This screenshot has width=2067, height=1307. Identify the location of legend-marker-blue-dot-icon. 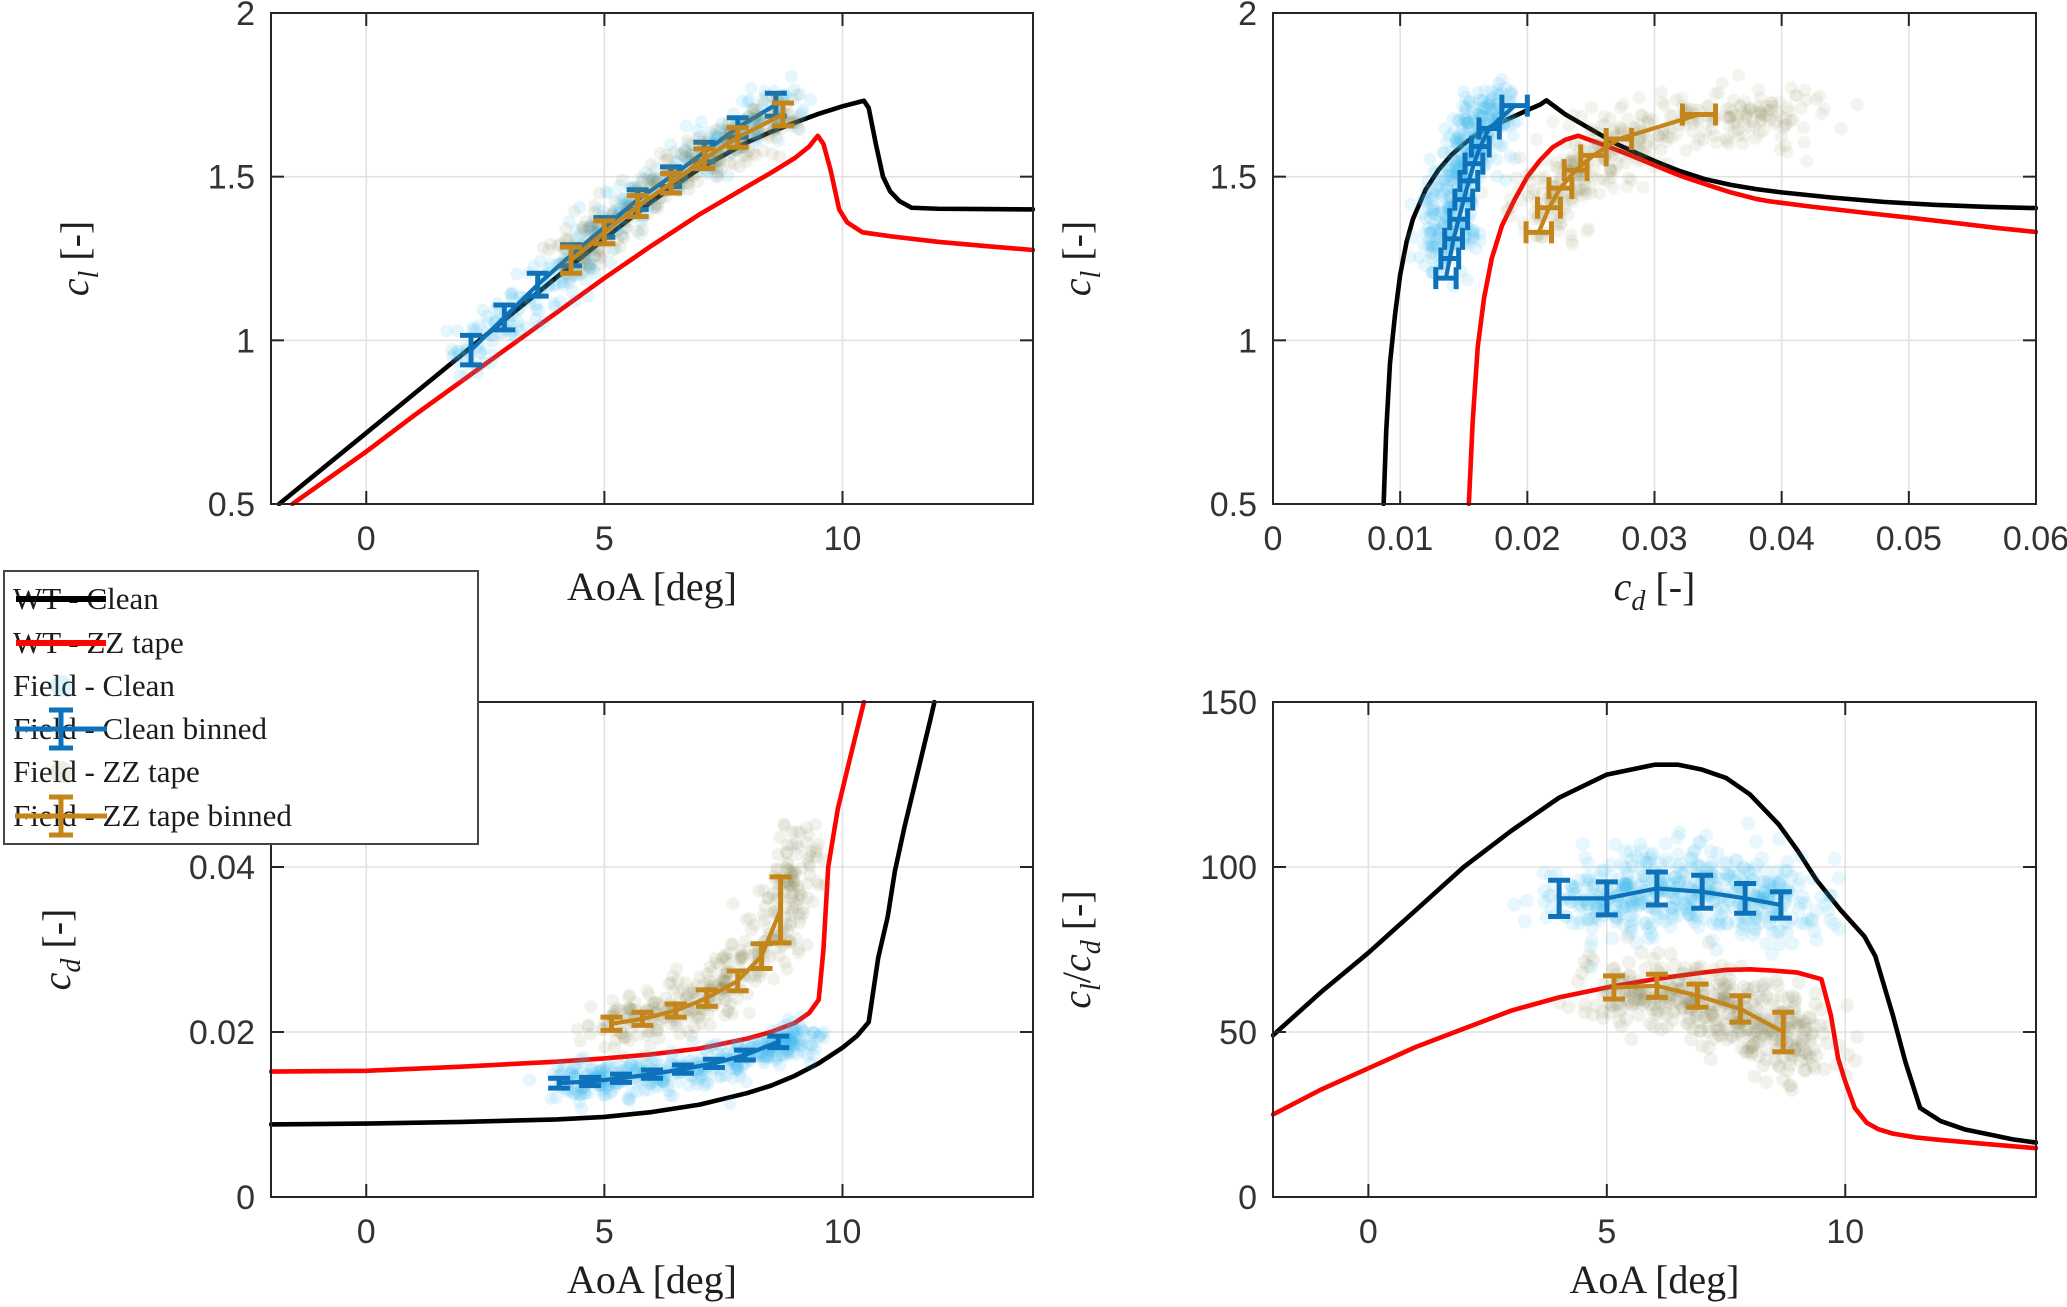
(61, 685).